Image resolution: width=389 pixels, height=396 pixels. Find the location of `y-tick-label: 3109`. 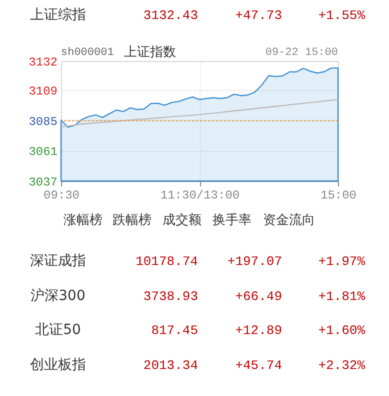

y-tick-label: 3109 is located at coordinates (43, 91).